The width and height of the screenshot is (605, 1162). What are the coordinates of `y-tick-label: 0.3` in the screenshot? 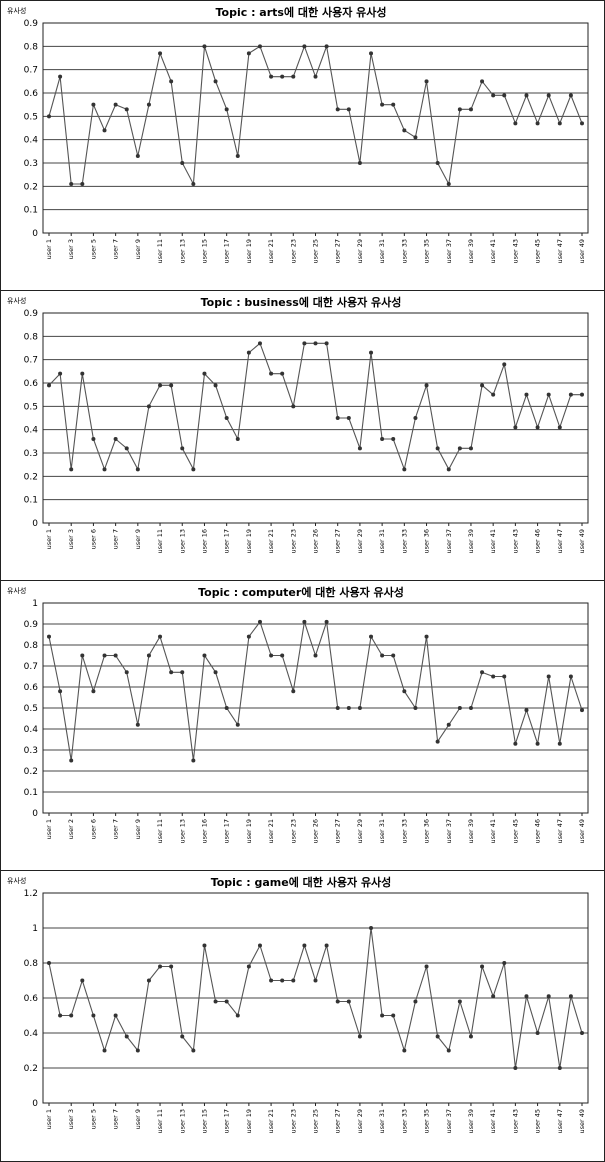 It's located at (31, 751).